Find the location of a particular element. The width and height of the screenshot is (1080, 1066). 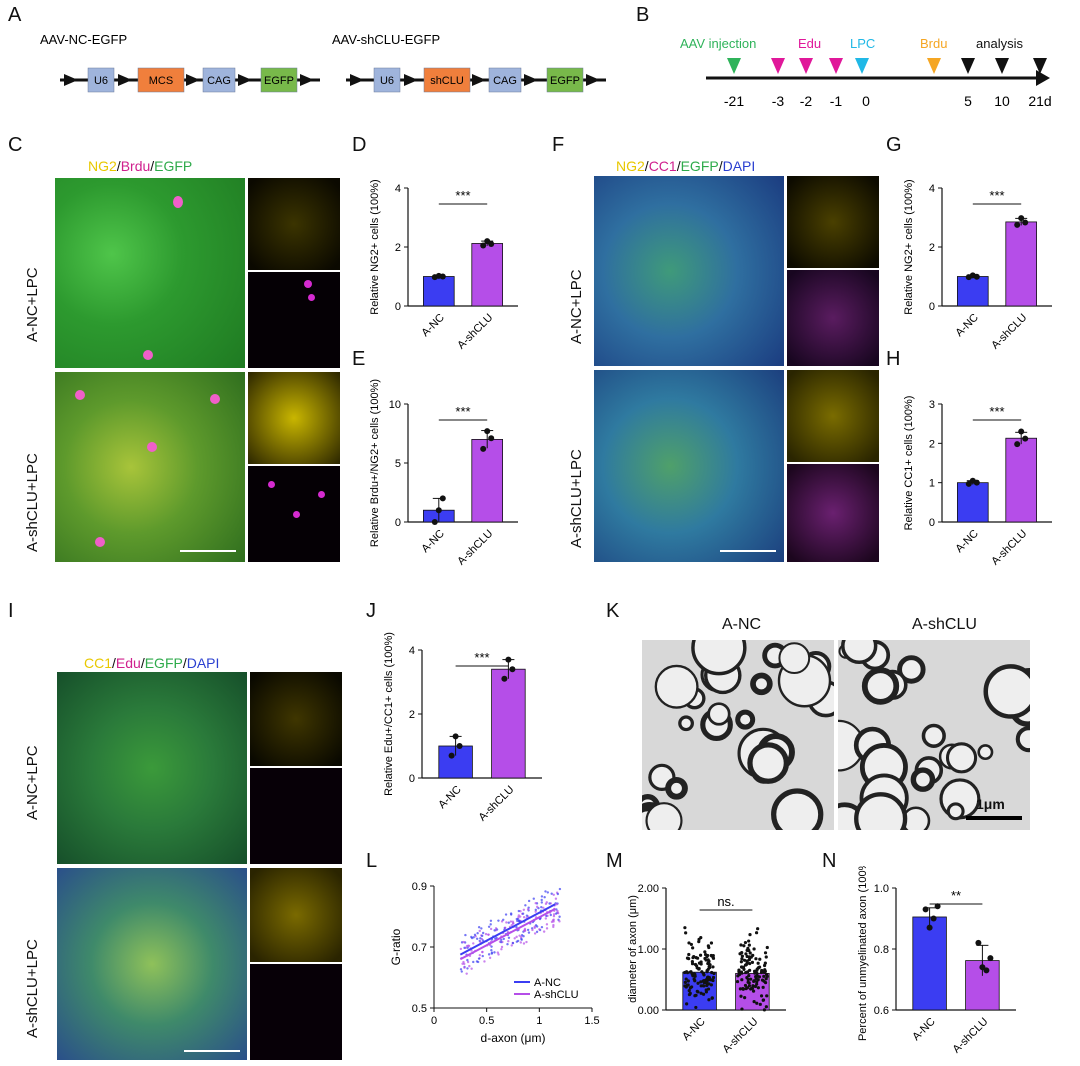

arrow-head is located at coordinates (307, 80).